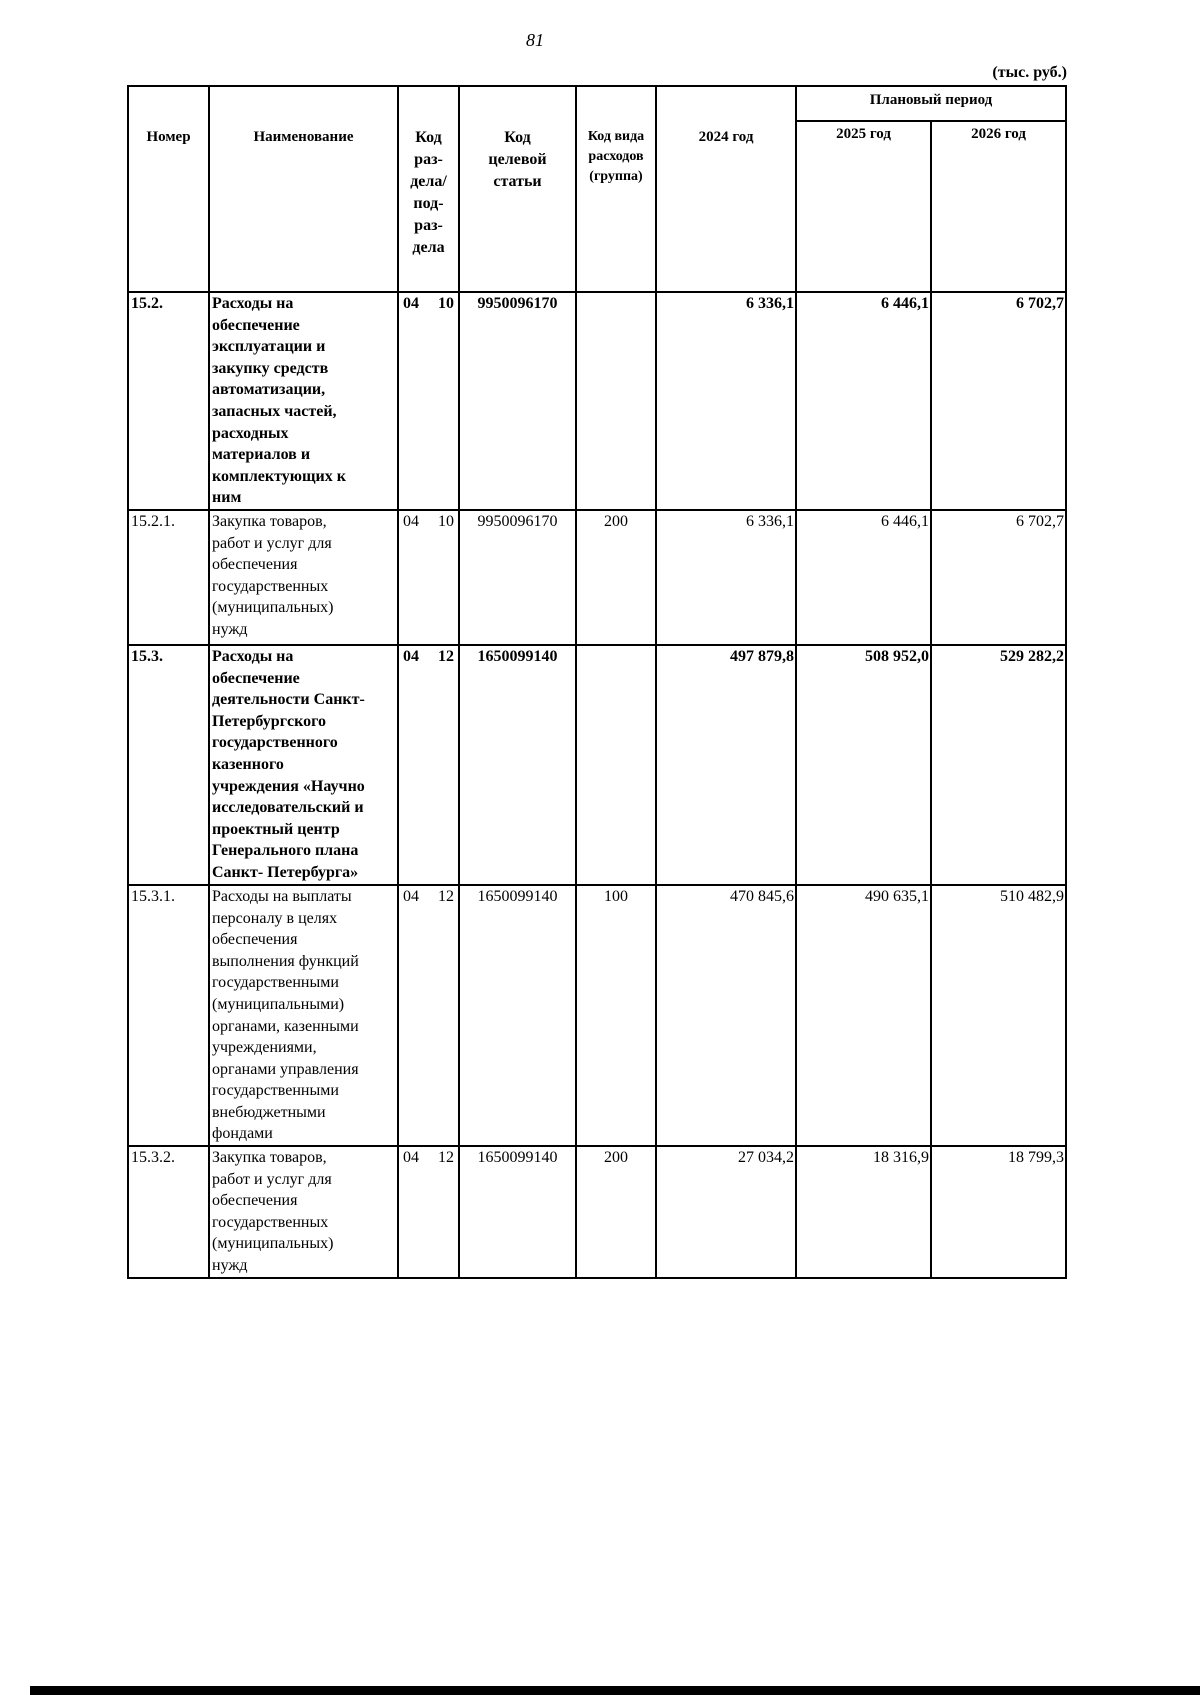 Image resolution: width=1200 pixels, height=1695 pixels. Describe the element at coordinates (168, 1015) in the screenshot. I see `row-number: 15.3.1.` at that location.